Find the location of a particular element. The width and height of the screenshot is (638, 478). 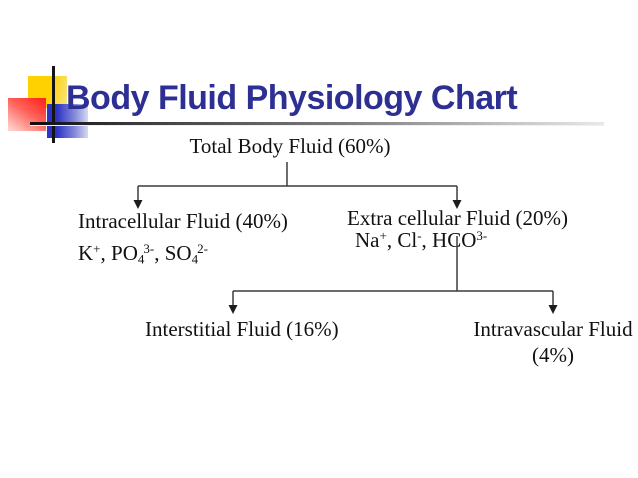

node-intravascular-fluid: Intravascular Fluid (4%) is located at coordinates (553, 342).